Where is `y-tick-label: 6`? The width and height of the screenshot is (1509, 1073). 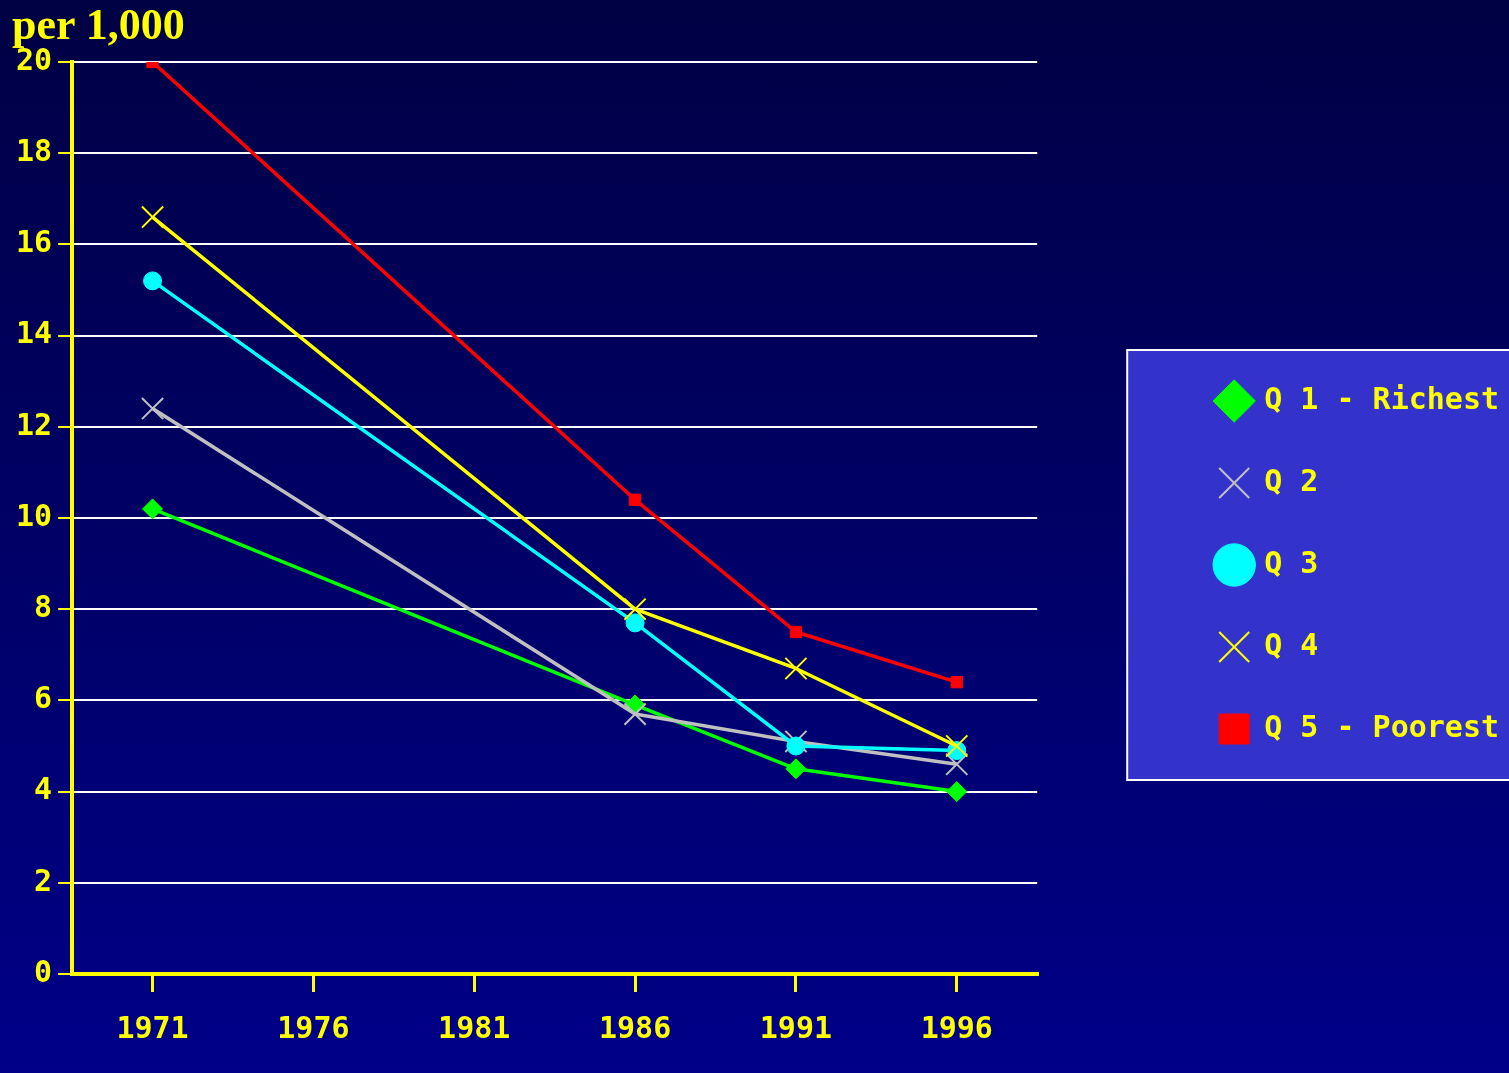
y-tick-label: 6 is located at coordinates (43, 698).